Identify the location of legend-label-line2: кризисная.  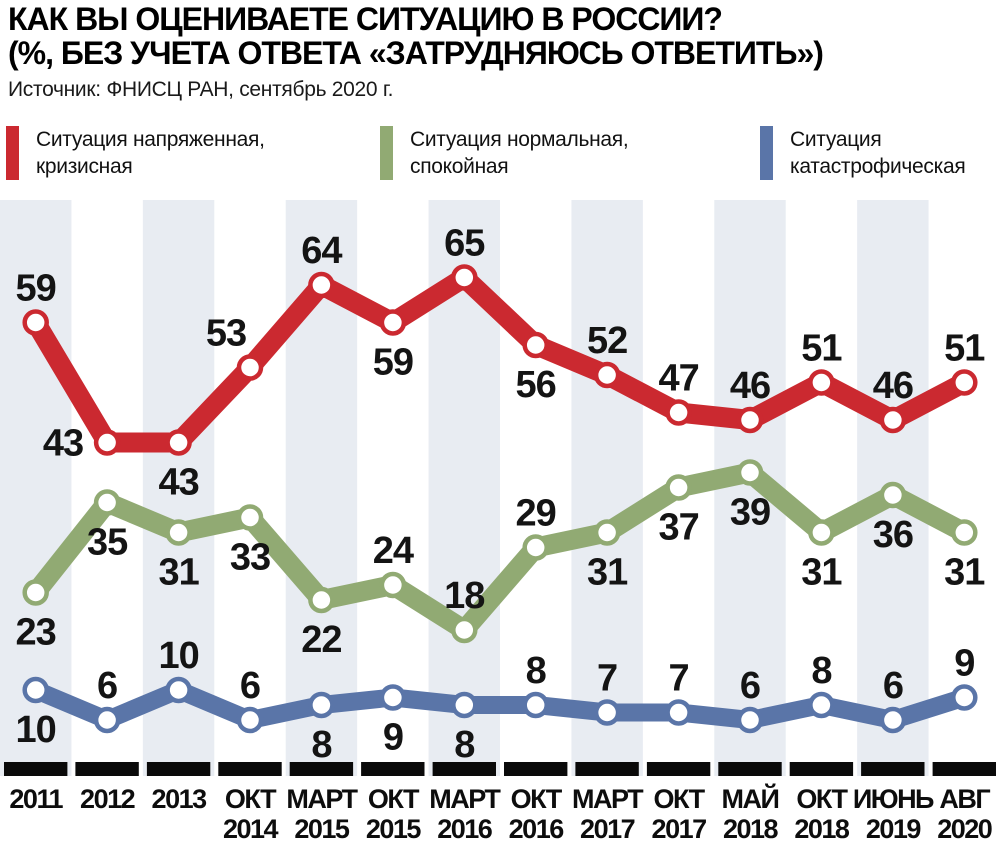
(84, 166).